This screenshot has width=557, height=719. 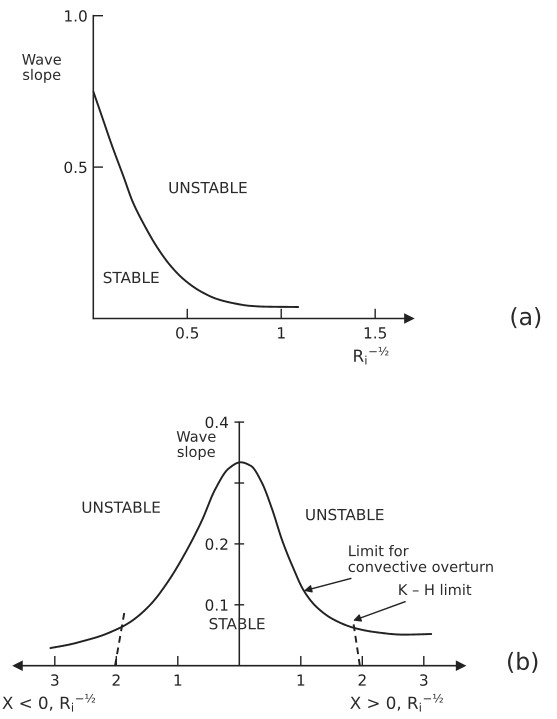 What do you see at coordinates (76, 16) in the screenshot?
I see `y-tick-label: 1.0` at bounding box center [76, 16].